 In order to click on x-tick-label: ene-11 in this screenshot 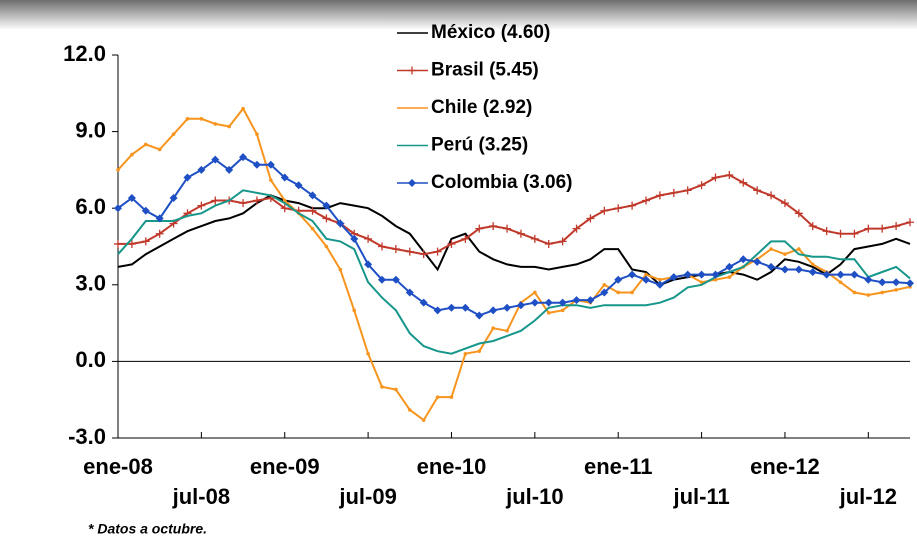, I will do `click(618, 466)`.